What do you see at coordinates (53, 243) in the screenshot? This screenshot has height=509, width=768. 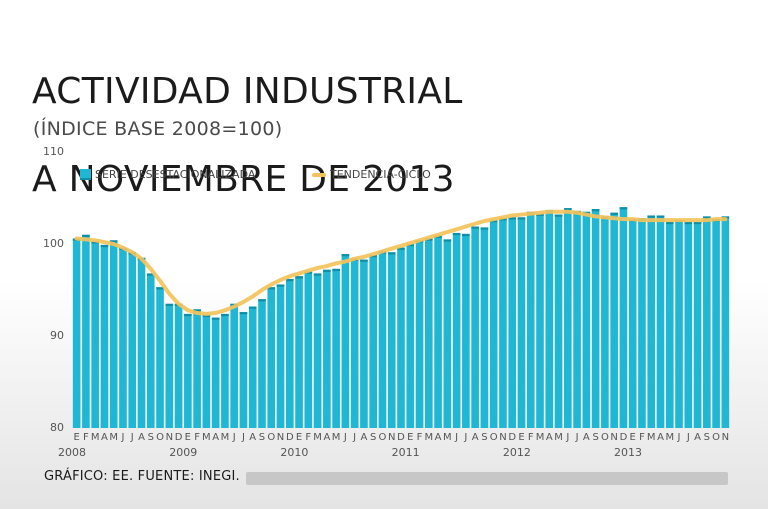 I see `y-tick-label: 100` at bounding box center [53, 243].